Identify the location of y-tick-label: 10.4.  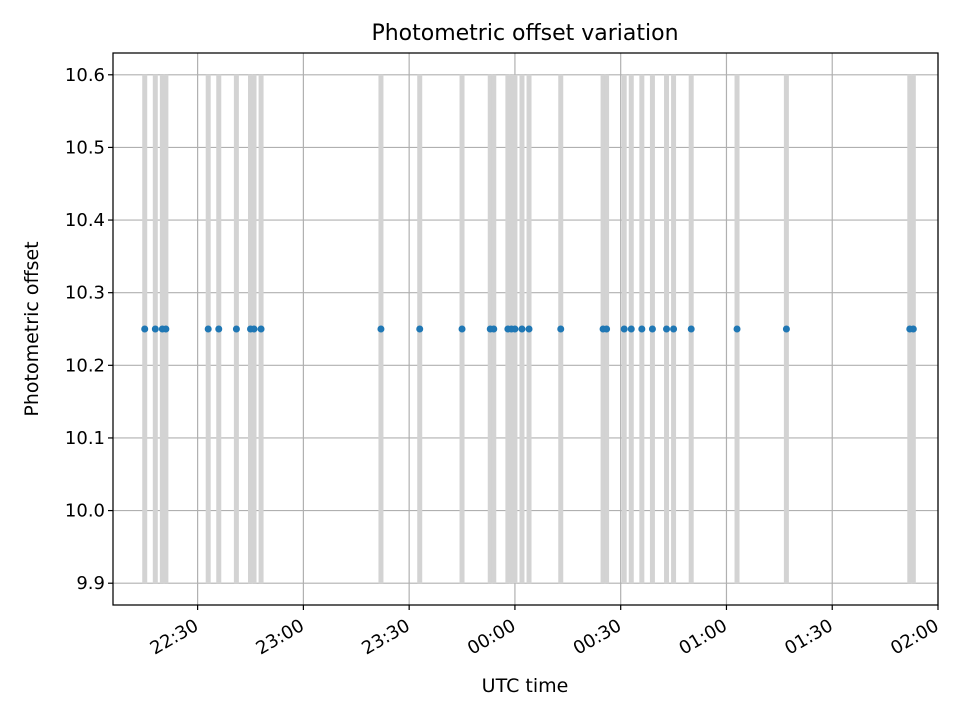
(85, 220).